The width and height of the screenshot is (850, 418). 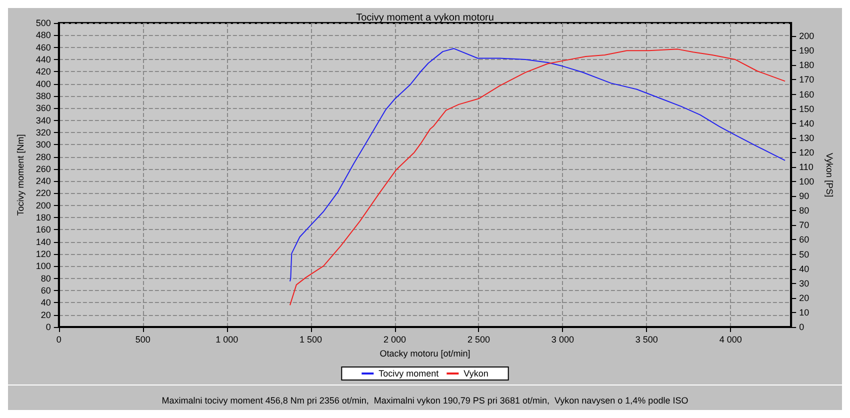 I want to click on y2-axis-title: Vykon [PS], so click(x=829, y=175).